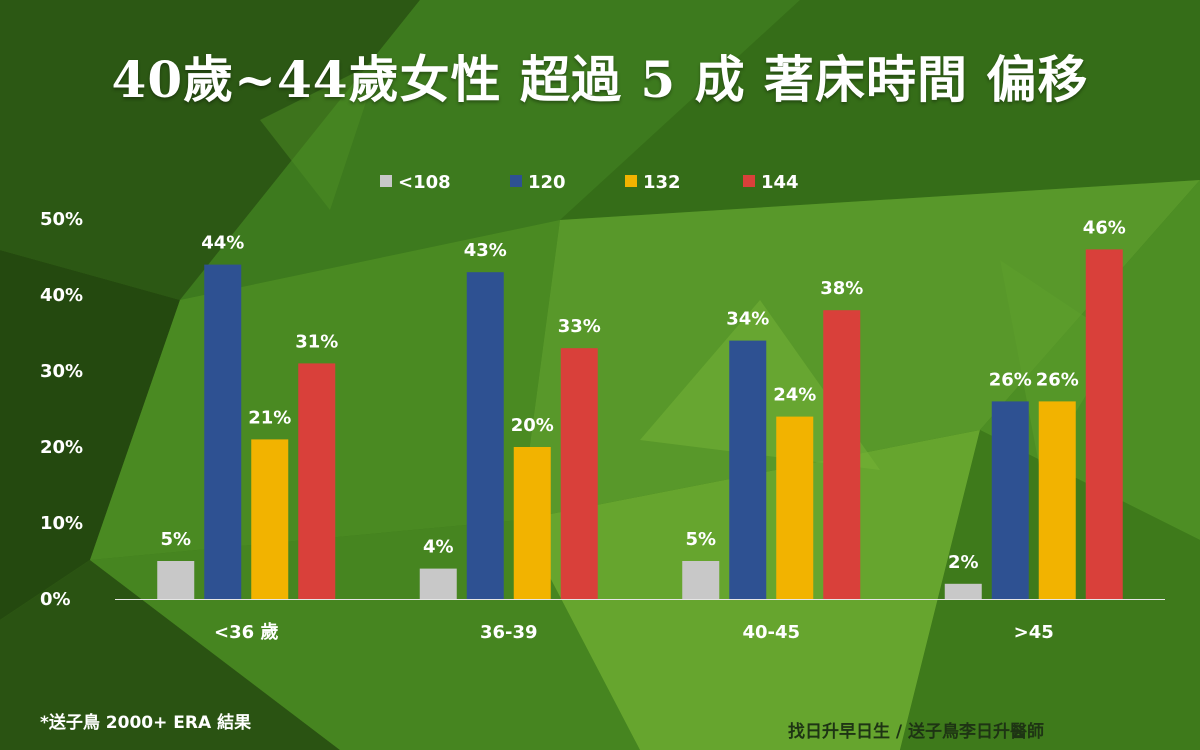 The image size is (1200, 750). I want to click on chart-title: 40歲~44歲女性 超過 5 成 著床時間 偏移, so click(600, 79).